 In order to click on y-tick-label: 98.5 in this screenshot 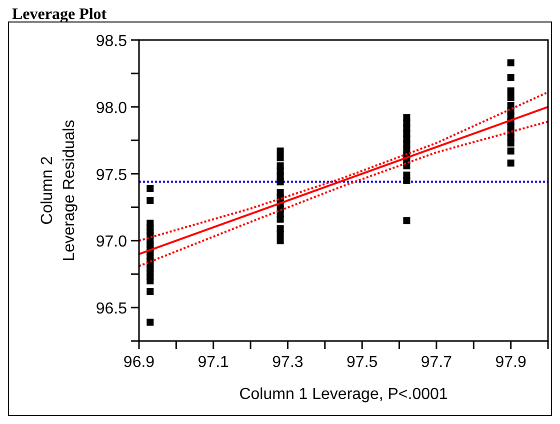, I will do `click(112, 41)`.